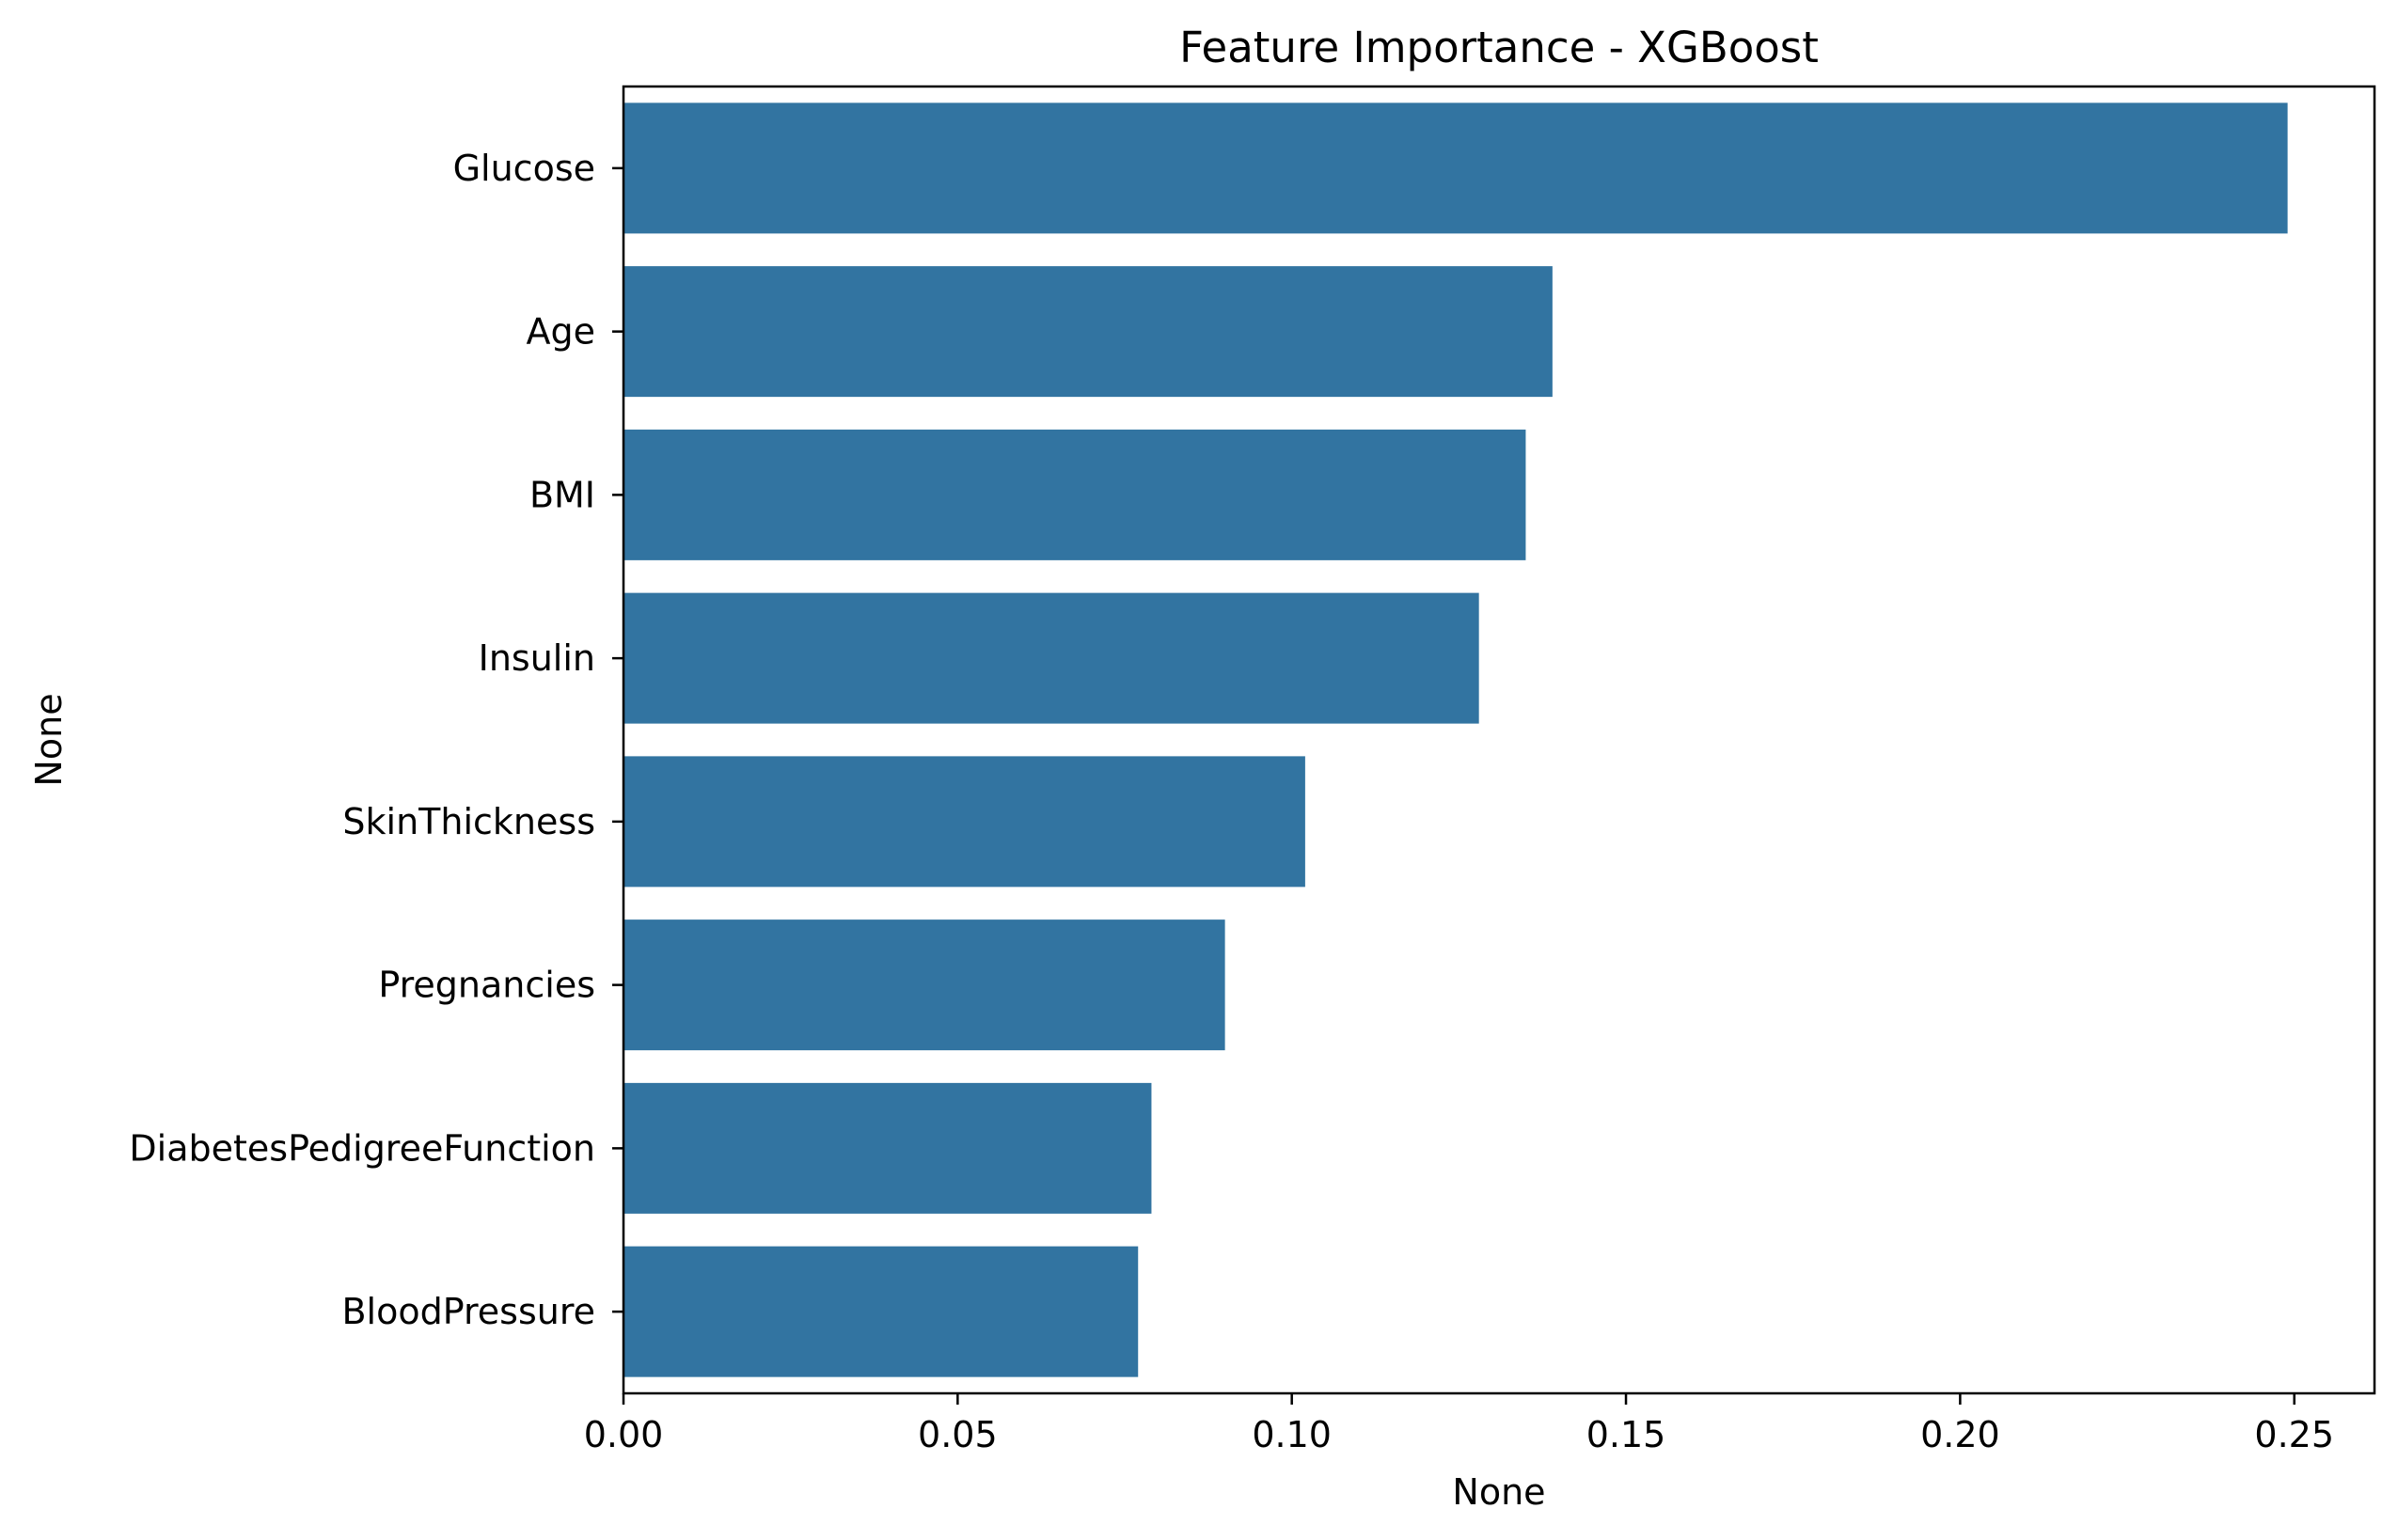 The image size is (2398, 1540). I want to click on y-tick-label: BloodPressure, so click(468, 1311).